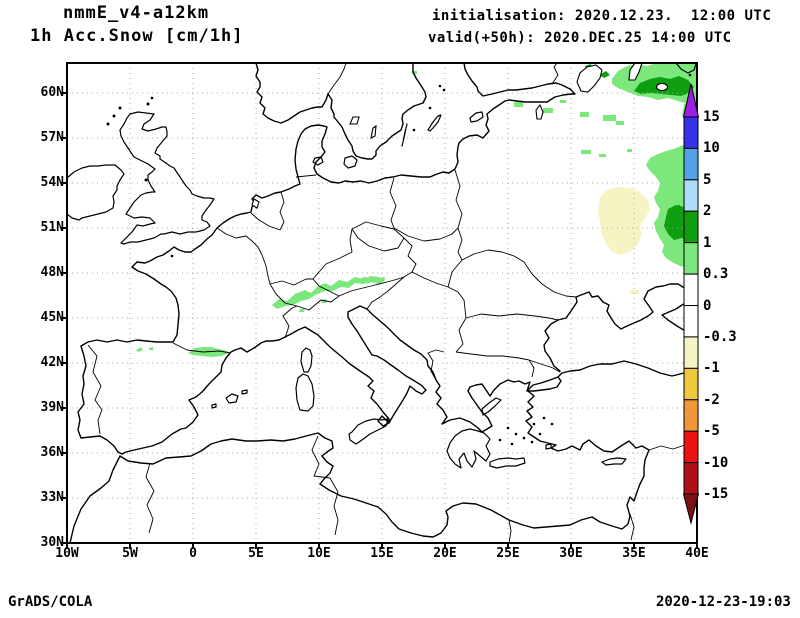 The width and height of the screenshot is (800, 618). I want to click on snow-patch-cantabria1, so click(139, 349).